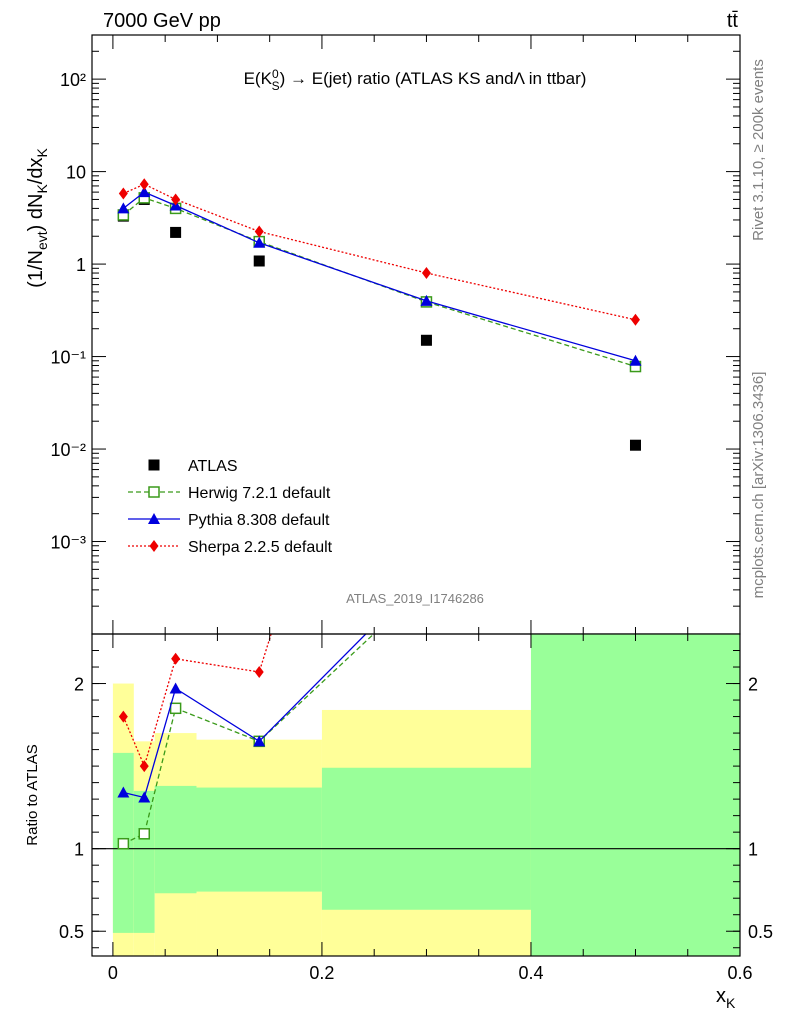 Image resolution: width=786 pixels, height=1024 pixels. I want to click on main-y-axis-label: (1/Nevt) dNK/dxK, so click(37, 218).